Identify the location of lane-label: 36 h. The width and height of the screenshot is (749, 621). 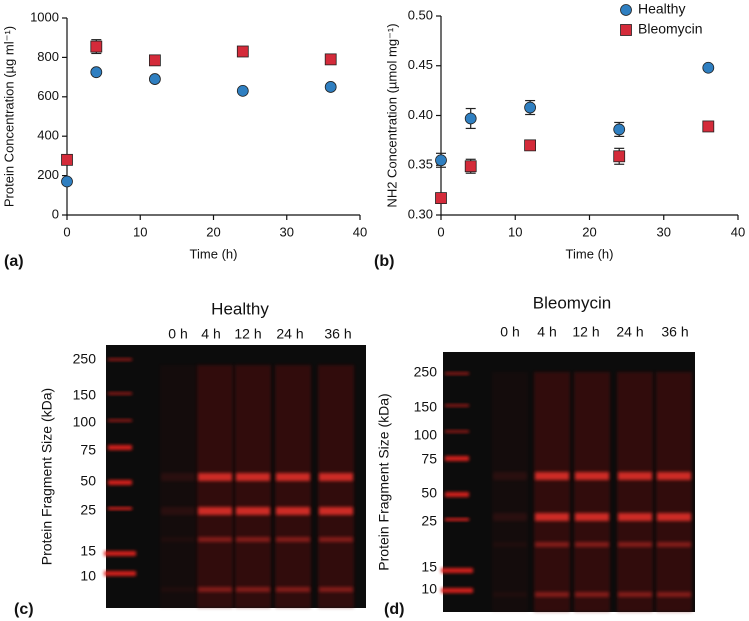
(337, 334).